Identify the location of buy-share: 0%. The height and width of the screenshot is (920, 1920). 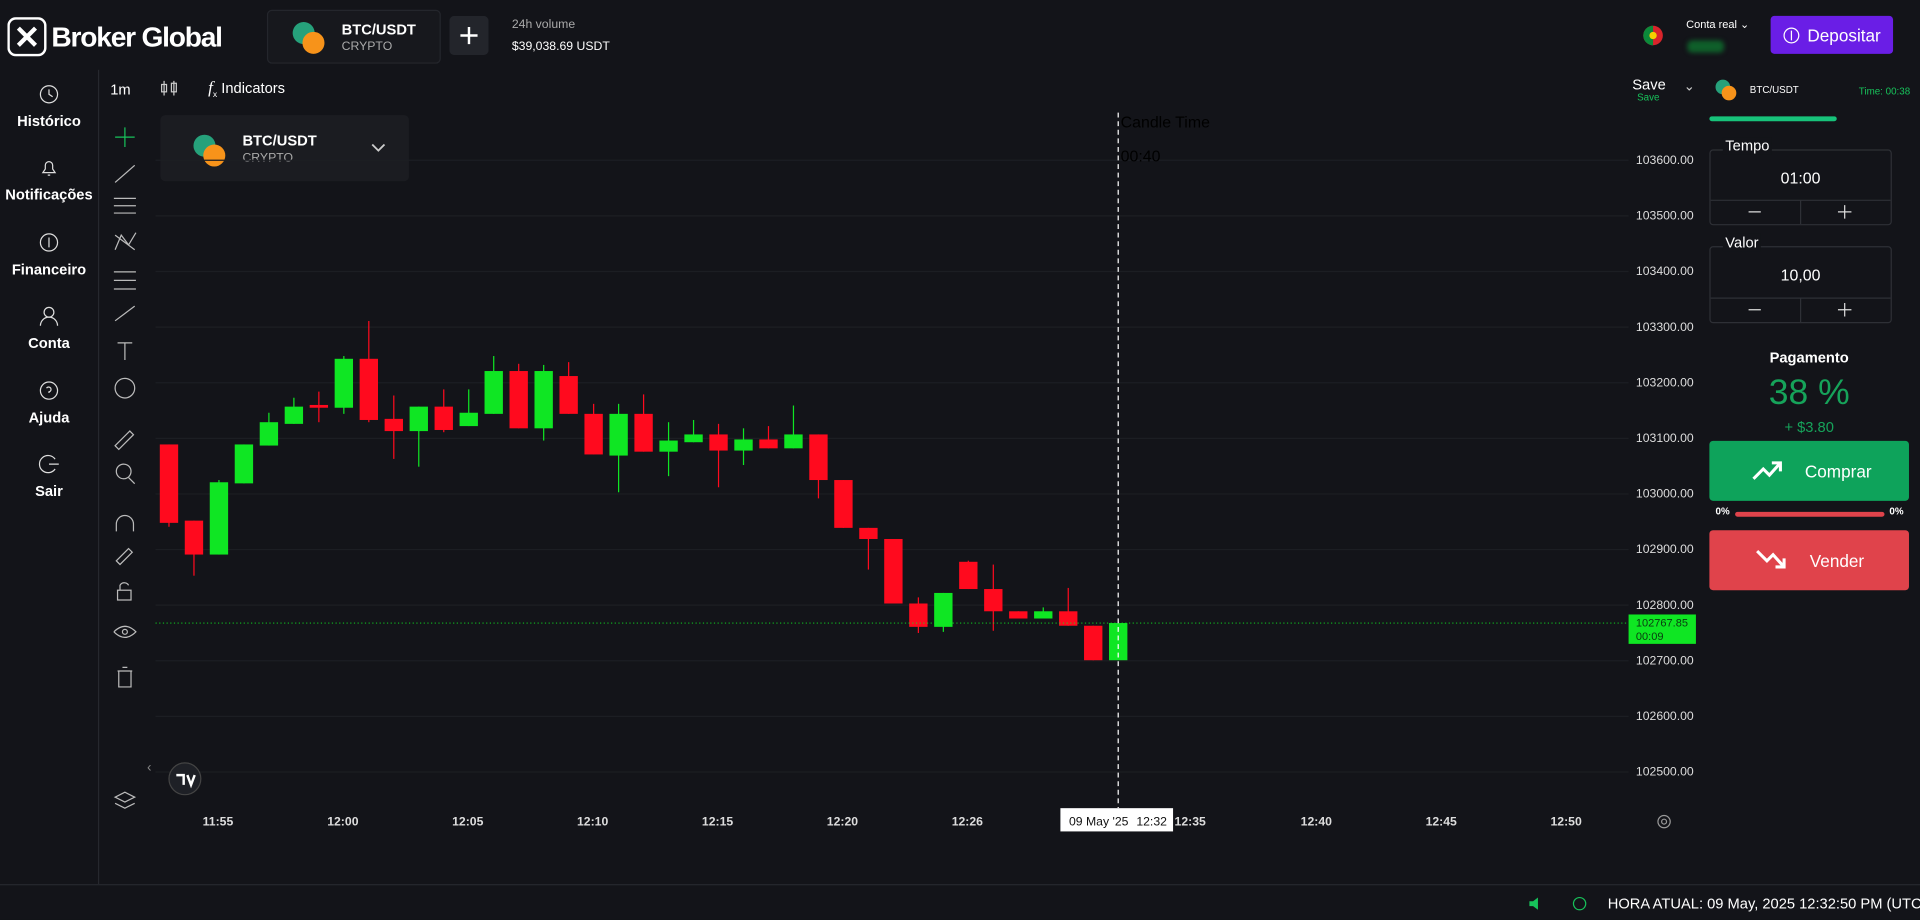
(1722, 511).